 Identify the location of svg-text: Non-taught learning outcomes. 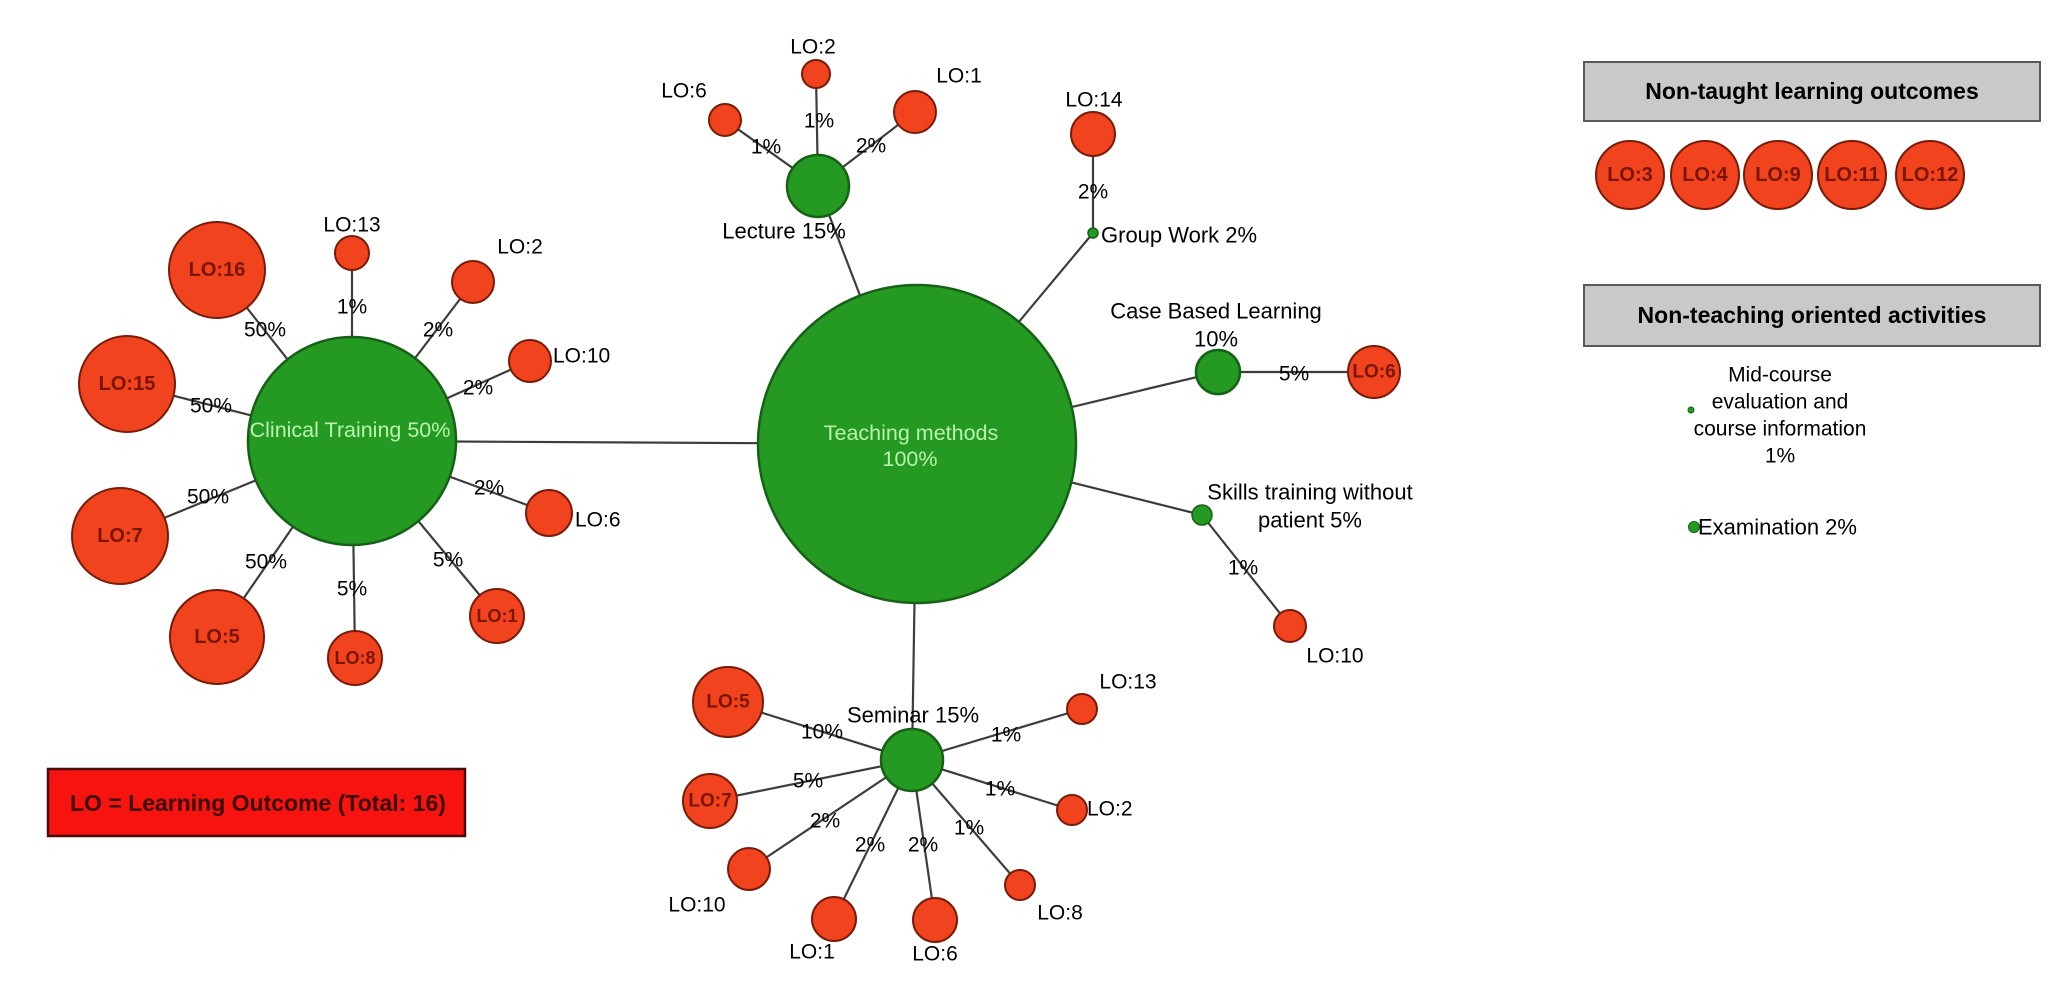
(1812, 91).